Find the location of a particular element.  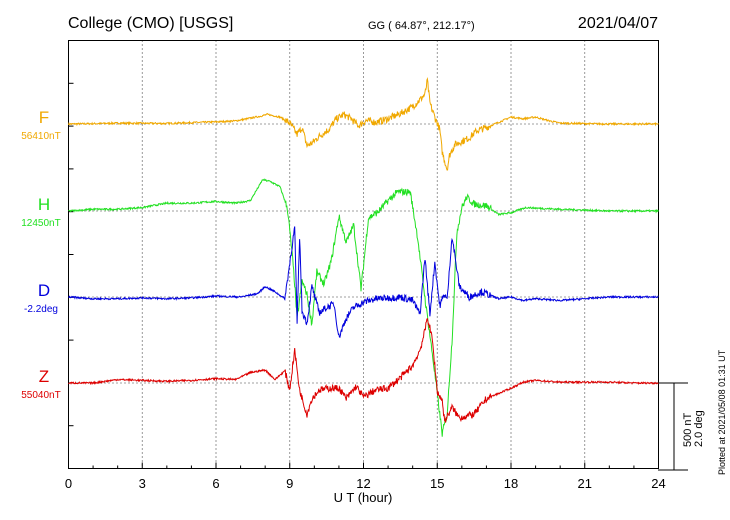

scale-bar-deg: 2.0 deg is located at coordinates (699, 428).